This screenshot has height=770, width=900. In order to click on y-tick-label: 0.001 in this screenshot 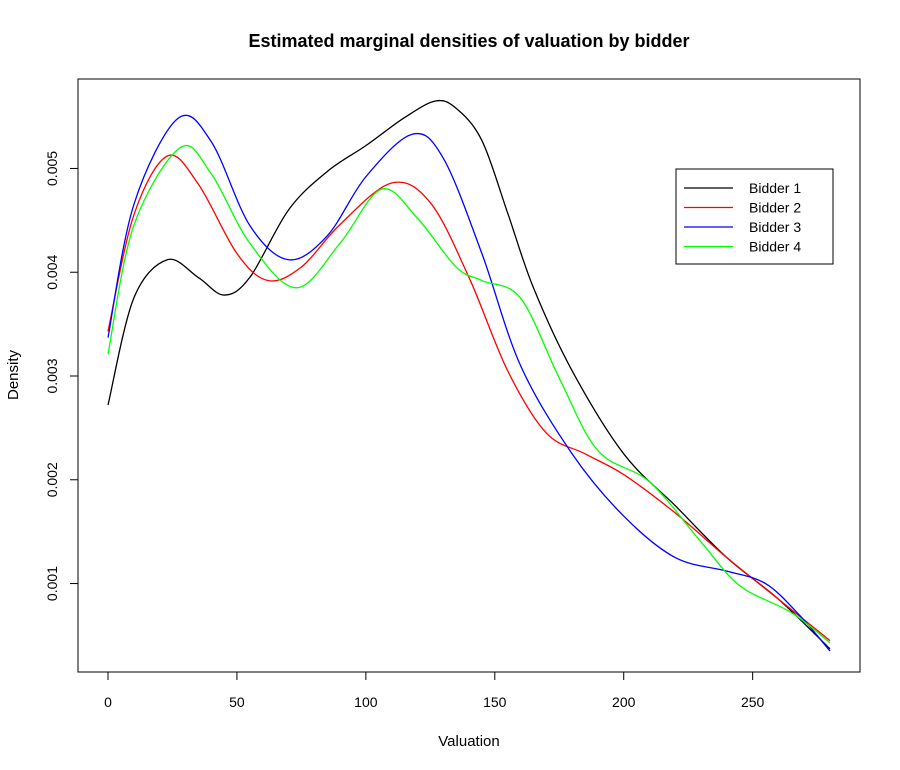, I will do `click(52, 583)`.